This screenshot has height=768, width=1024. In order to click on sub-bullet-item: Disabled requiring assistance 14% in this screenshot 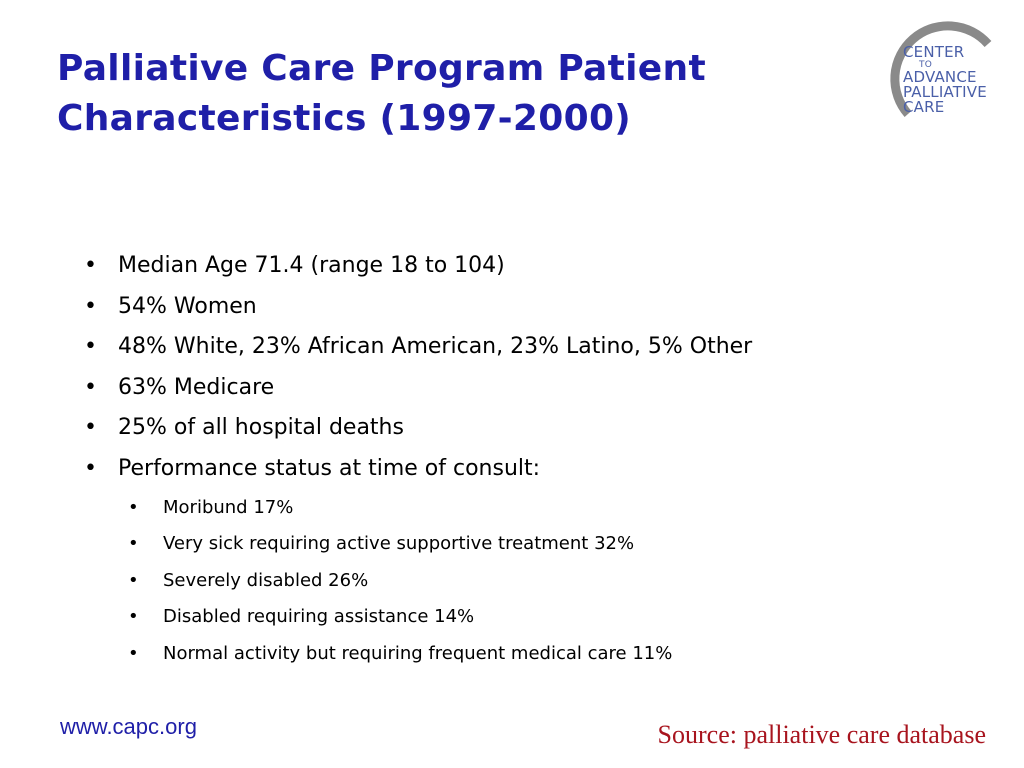, I will do `click(534, 617)`.